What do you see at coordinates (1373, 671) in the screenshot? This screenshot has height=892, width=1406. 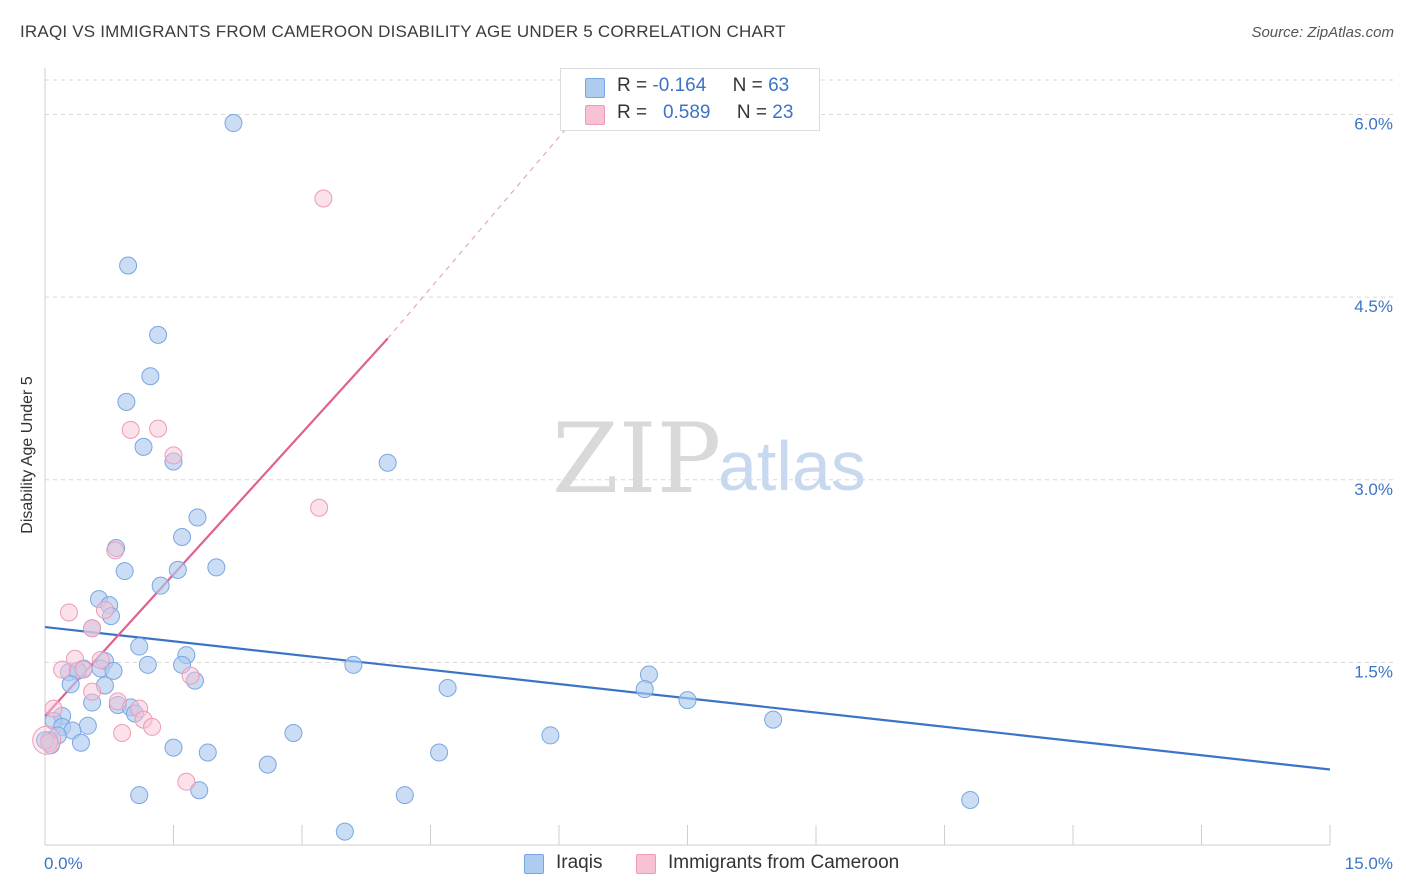 I see `y-tick-label: 1.5%` at bounding box center [1373, 671].